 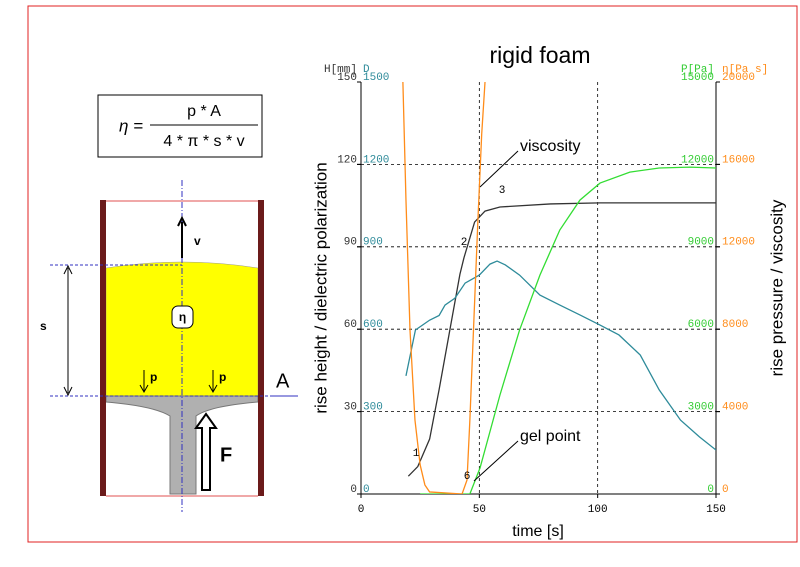 What do you see at coordinates (182, 221) in the screenshot?
I see `v-arrowhead` at bounding box center [182, 221].